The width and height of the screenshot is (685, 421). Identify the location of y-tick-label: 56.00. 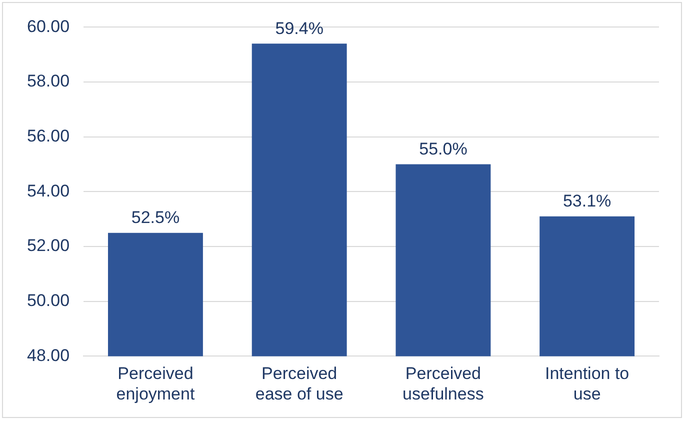
(48, 136).